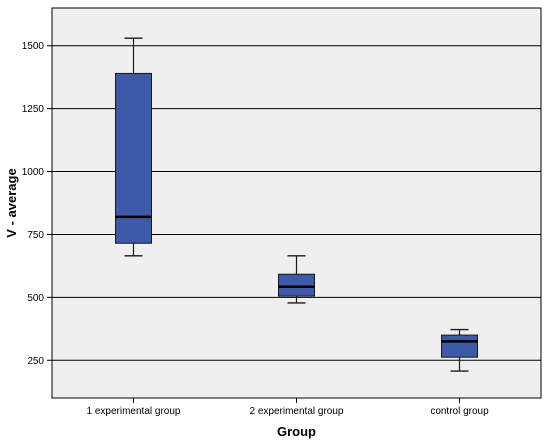 The height and width of the screenshot is (448, 550). I want to click on y-tick-label: 750, so click(35, 235).